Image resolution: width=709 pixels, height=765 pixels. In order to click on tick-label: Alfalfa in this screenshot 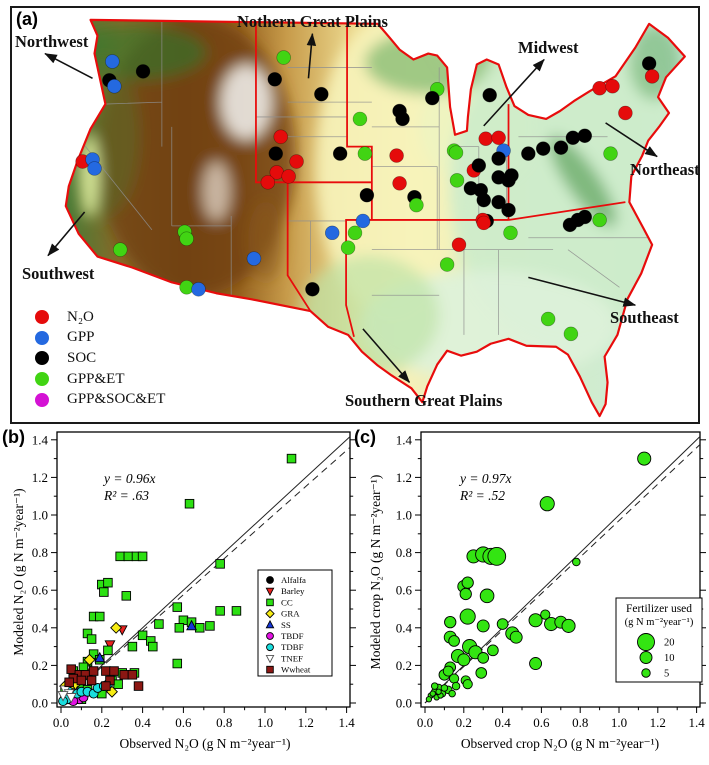, I will do `click(293, 580)`.